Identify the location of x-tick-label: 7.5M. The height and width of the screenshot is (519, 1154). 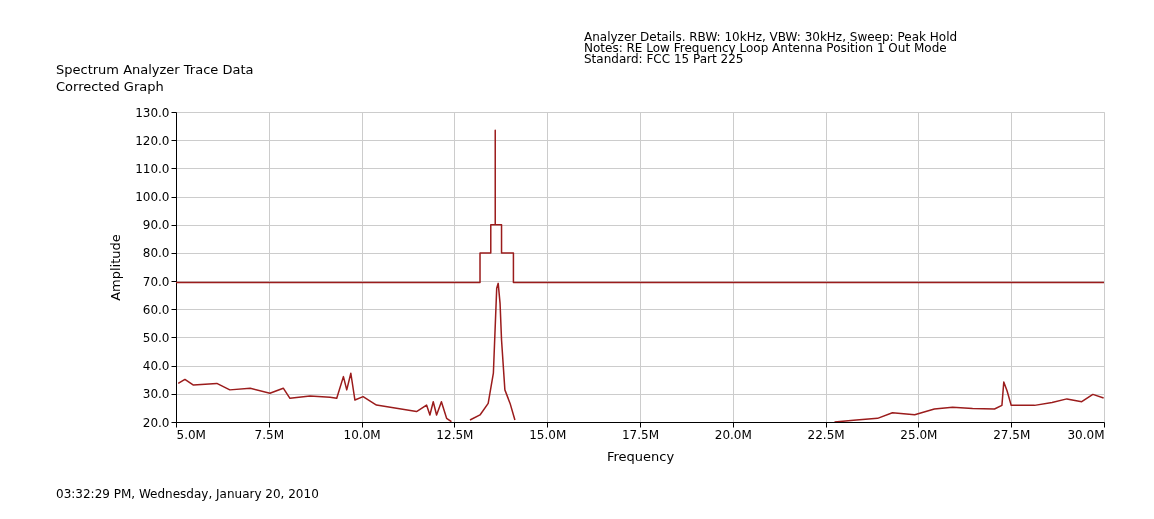
(269, 434).